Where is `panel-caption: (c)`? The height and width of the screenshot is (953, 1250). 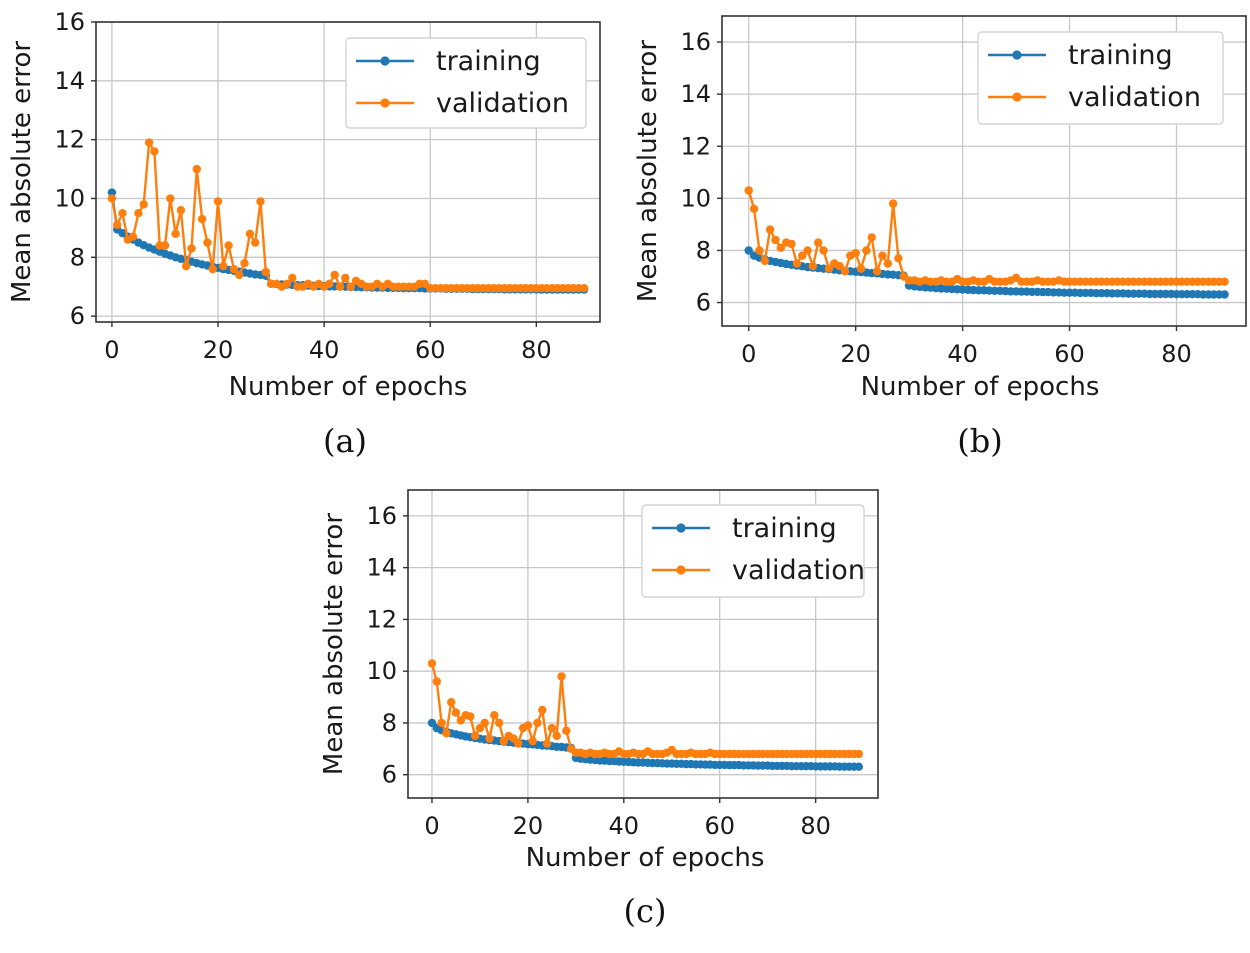 panel-caption: (c) is located at coordinates (645, 911).